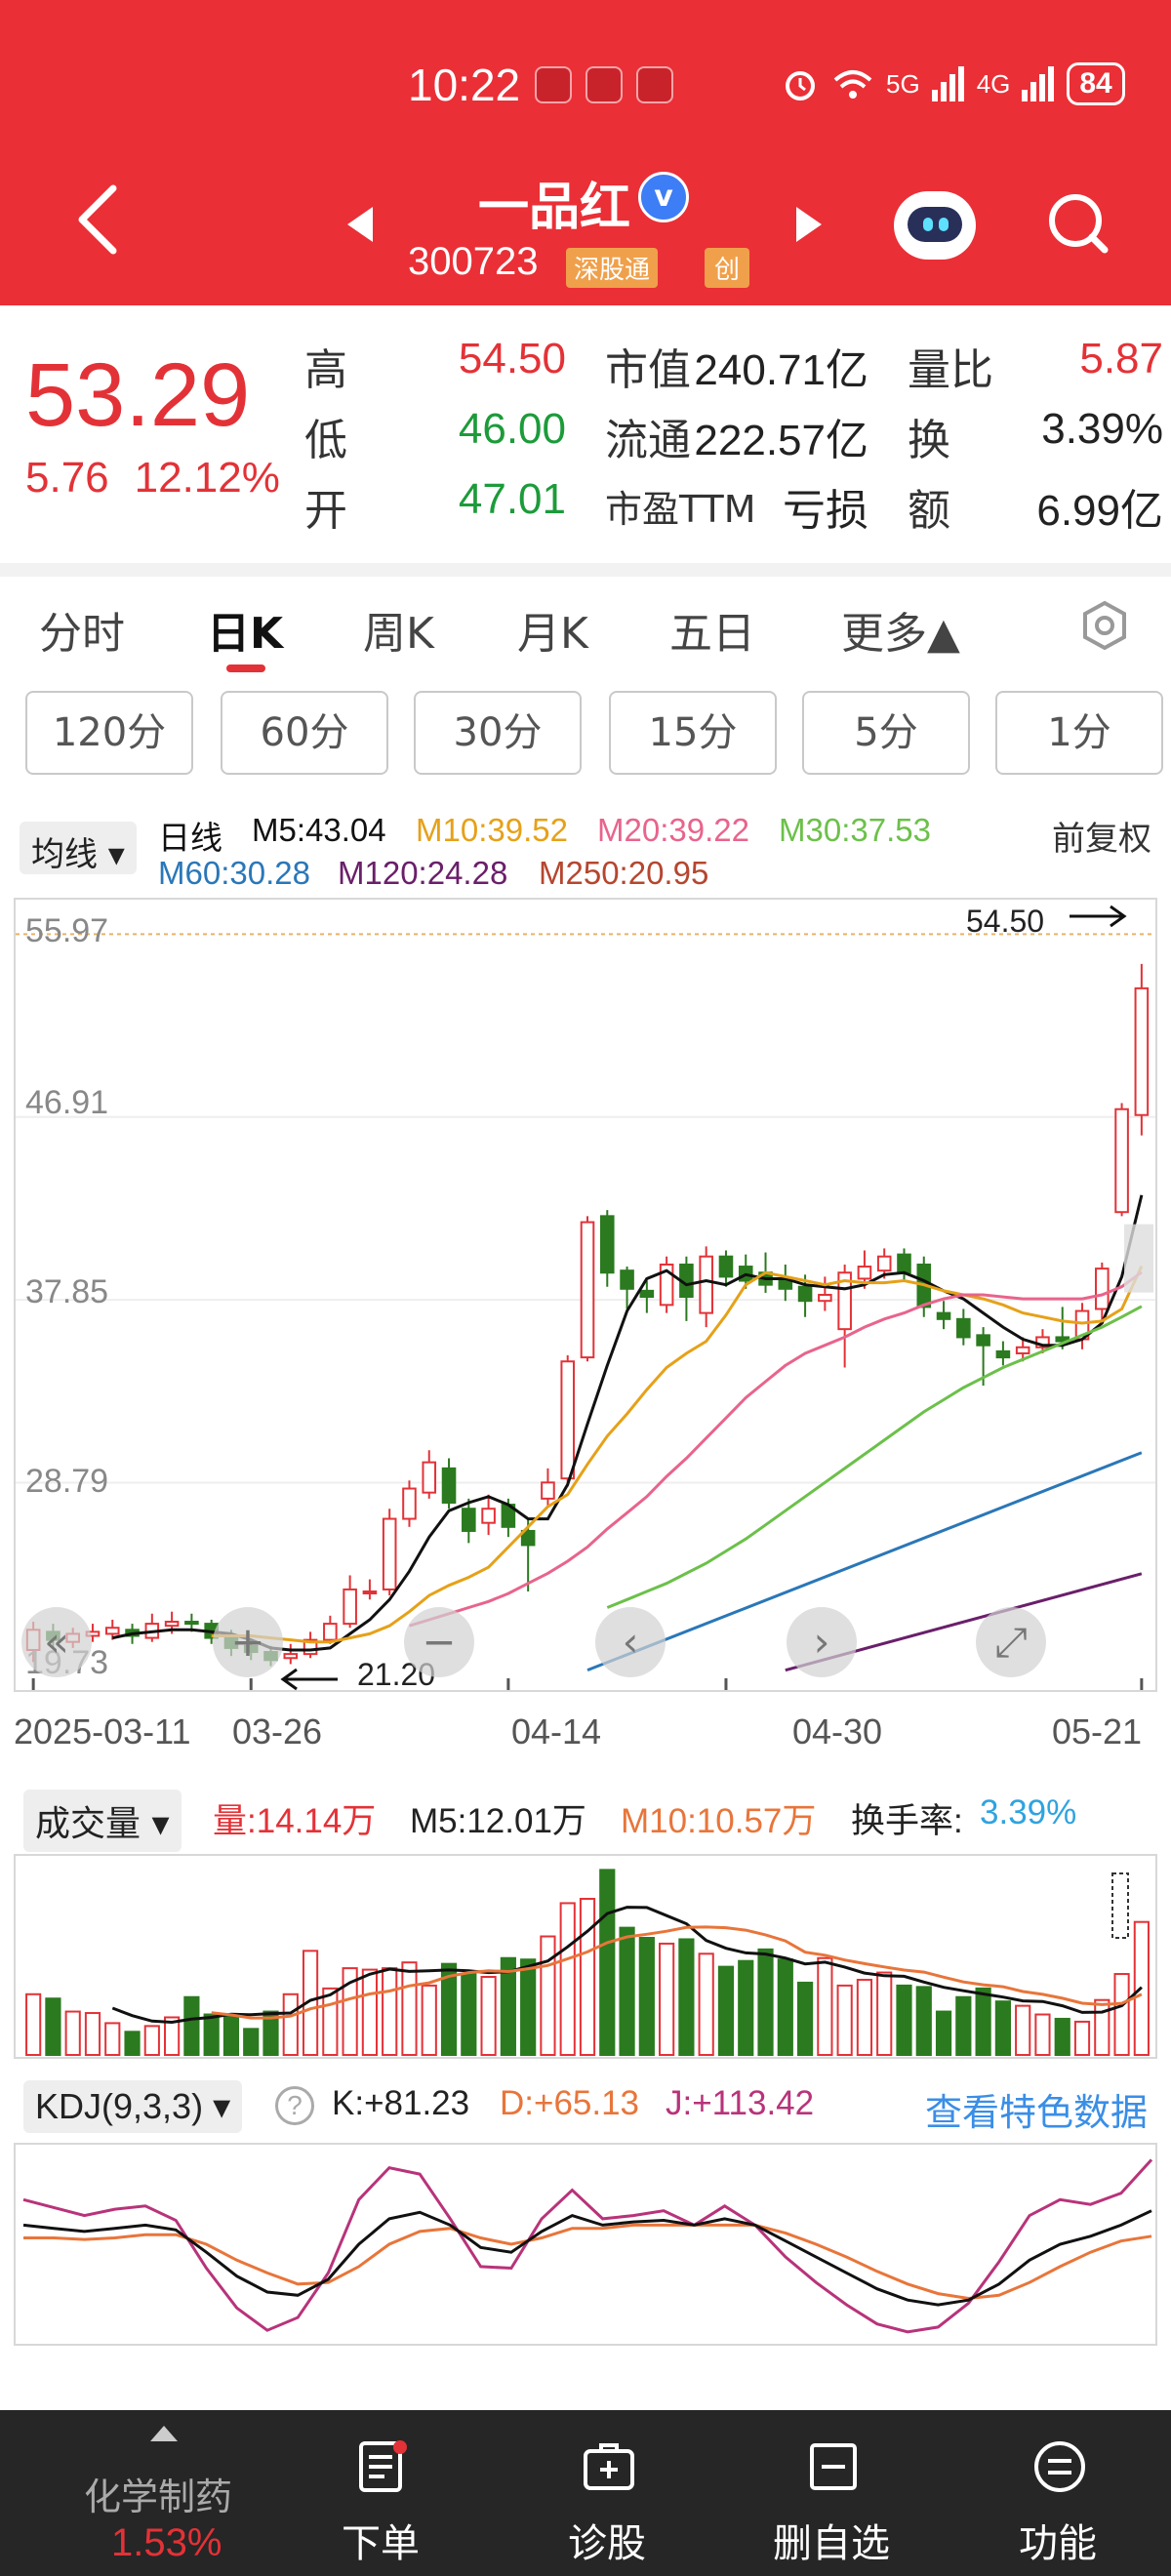 The height and width of the screenshot is (2576, 1171). I want to click on next-stock-icon, so click(809, 224).